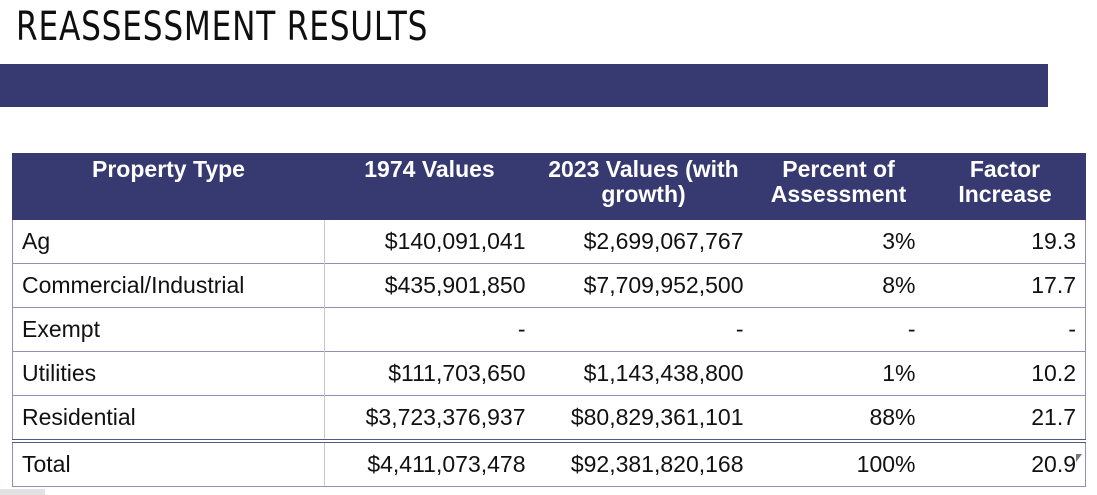 This screenshot has height=495, width=1097. Describe the element at coordinates (455, 241) in the screenshot. I see `cell-1974-value: $140,091,041` at that location.